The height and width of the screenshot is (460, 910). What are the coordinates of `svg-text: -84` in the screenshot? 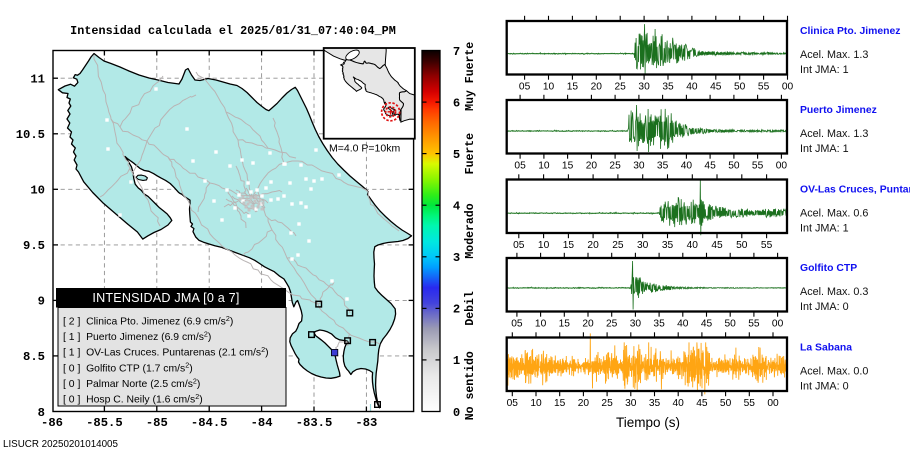 It's located at (262, 423).